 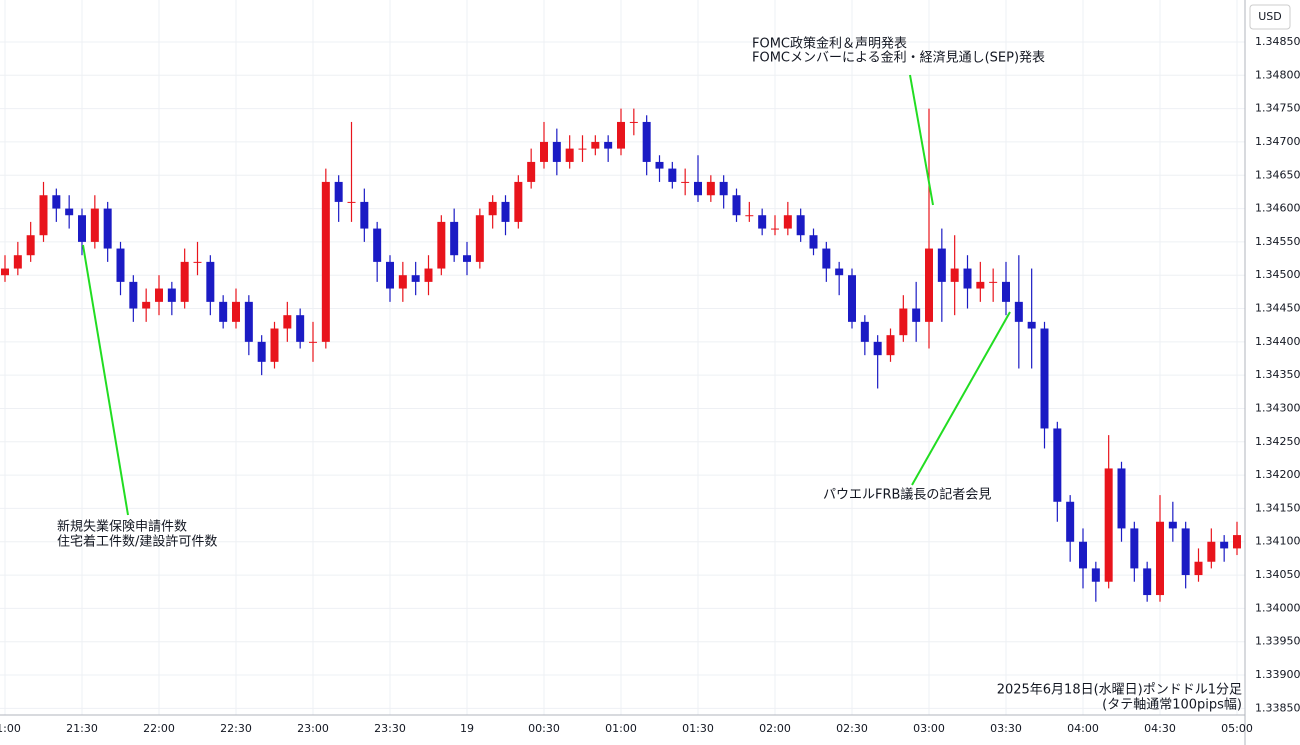 I want to click on x-tick-label: 04:00, so click(x=1083, y=728).